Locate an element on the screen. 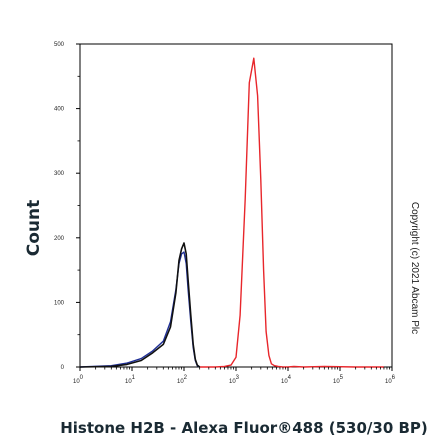  x-tick-label: 10³ is located at coordinates (234, 380).